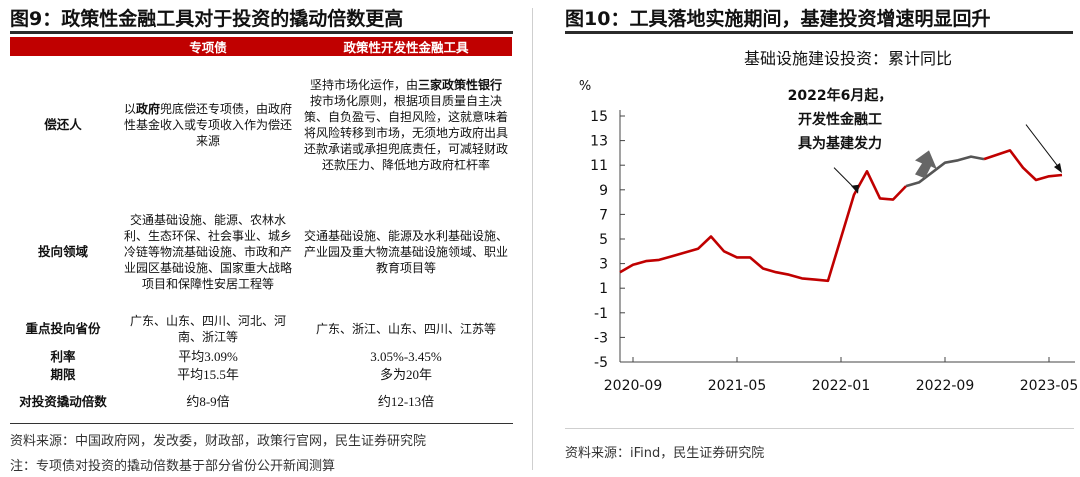 Image resolution: width=1080 pixels, height=477 pixels. What do you see at coordinates (63, 401) in the screenshot?
I see `row-label: 对投资撬动倍数` at bounding box center [63, 401].